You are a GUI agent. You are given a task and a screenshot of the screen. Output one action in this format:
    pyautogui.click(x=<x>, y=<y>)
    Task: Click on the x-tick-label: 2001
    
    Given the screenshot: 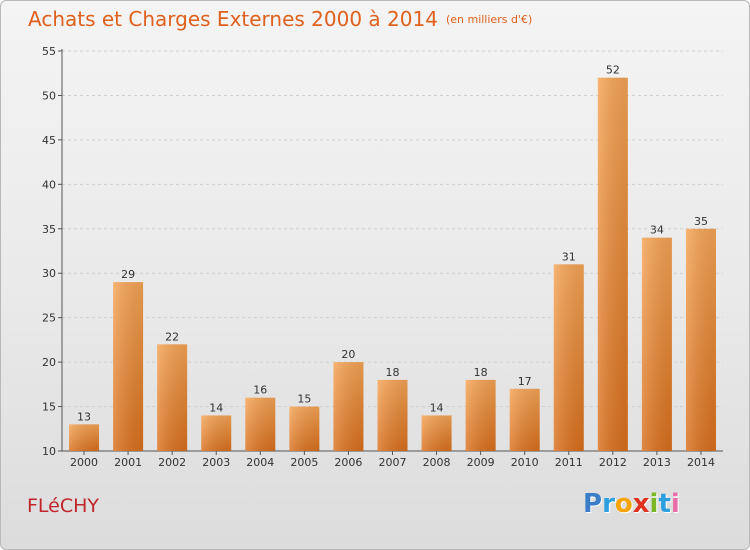 What is the action you would take?
    pyautogui.click(x=128, y=462)
    